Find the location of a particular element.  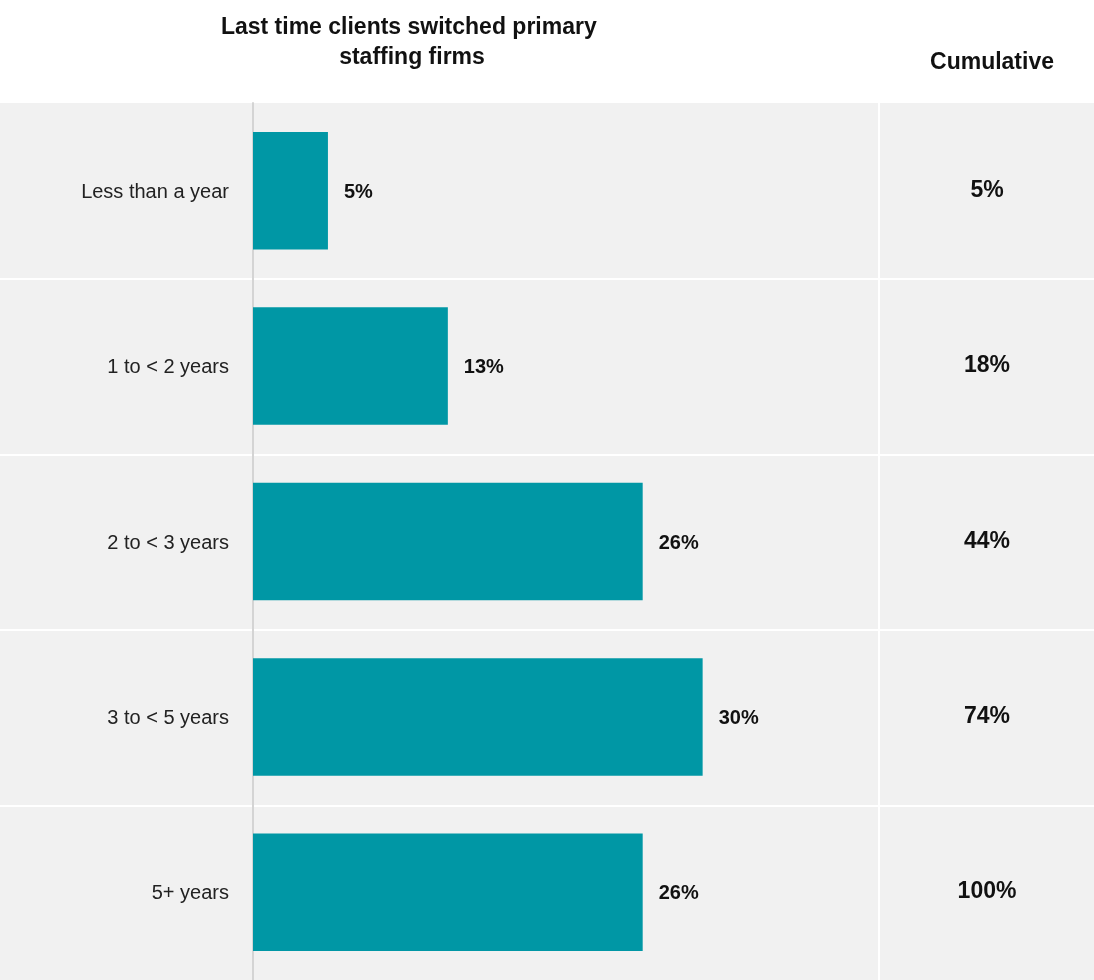

text: 100% is located at coordinates (987, 890).